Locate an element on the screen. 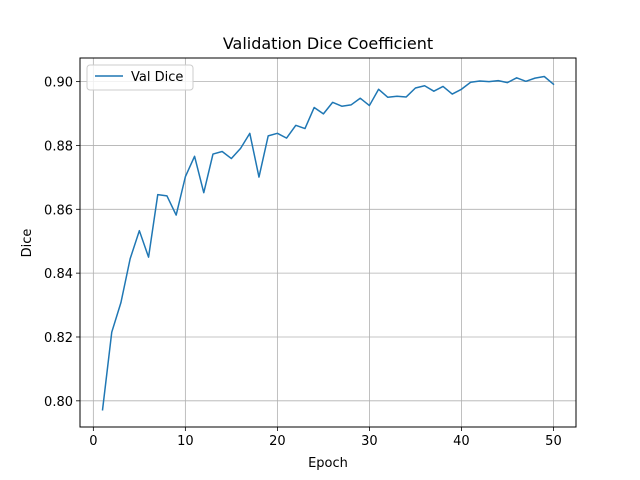 The width and height of the screenshot is (640, 480). x-axis-title: Epoch is located at coordinates (328, 463).